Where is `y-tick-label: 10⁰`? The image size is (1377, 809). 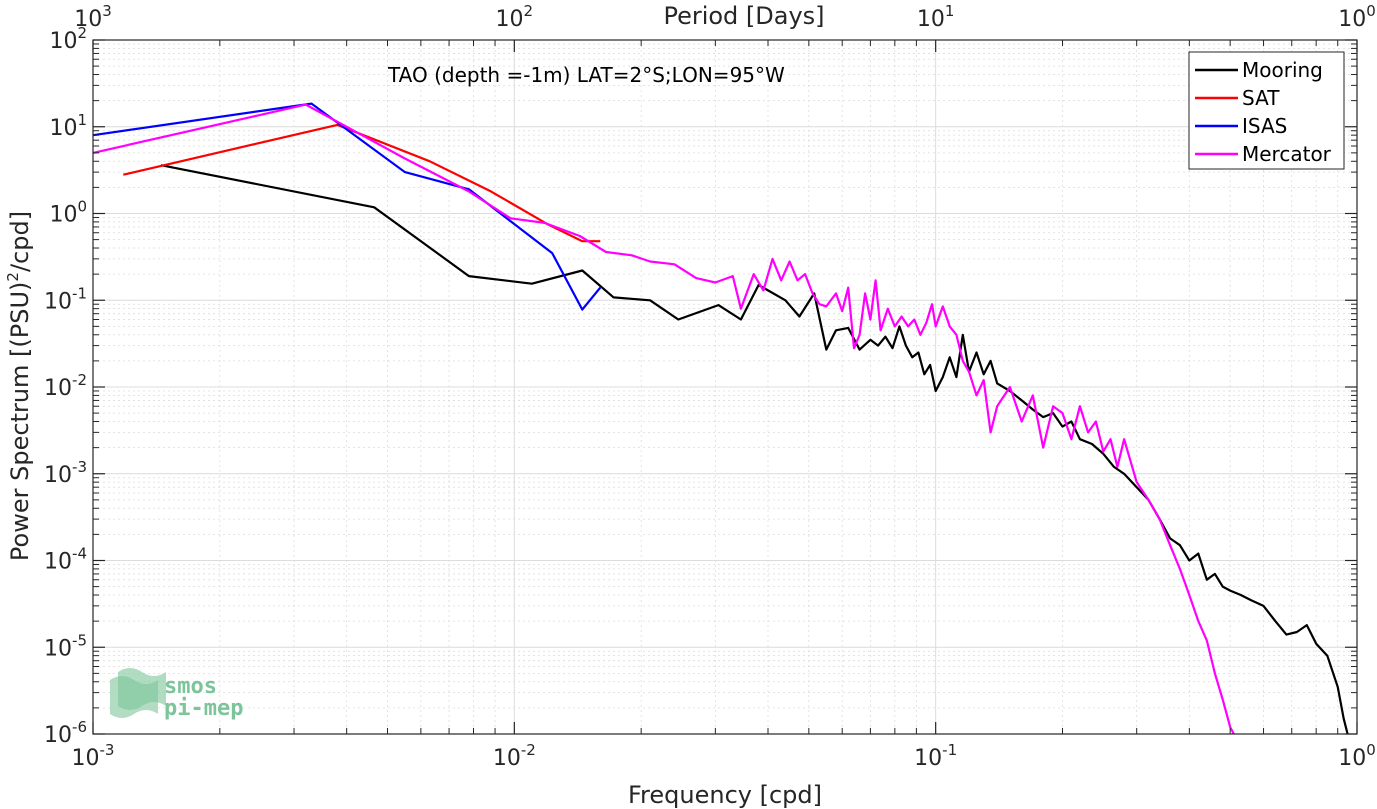
y-tick-label: 10⁰ is located at coordinates (68, 213).